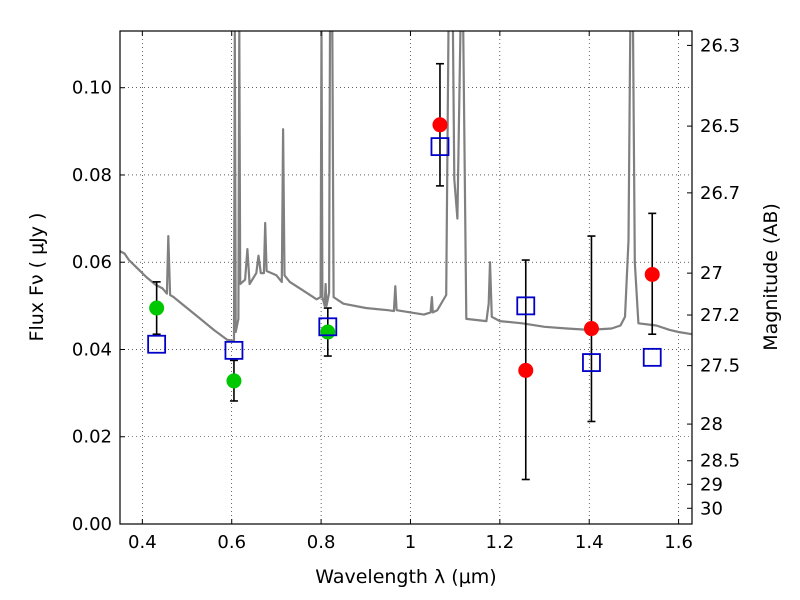  What do you see at coordinates (589, 542) in the screenshot?
I see `x-tick-label: 1.4` at bounding box center [589, 542].